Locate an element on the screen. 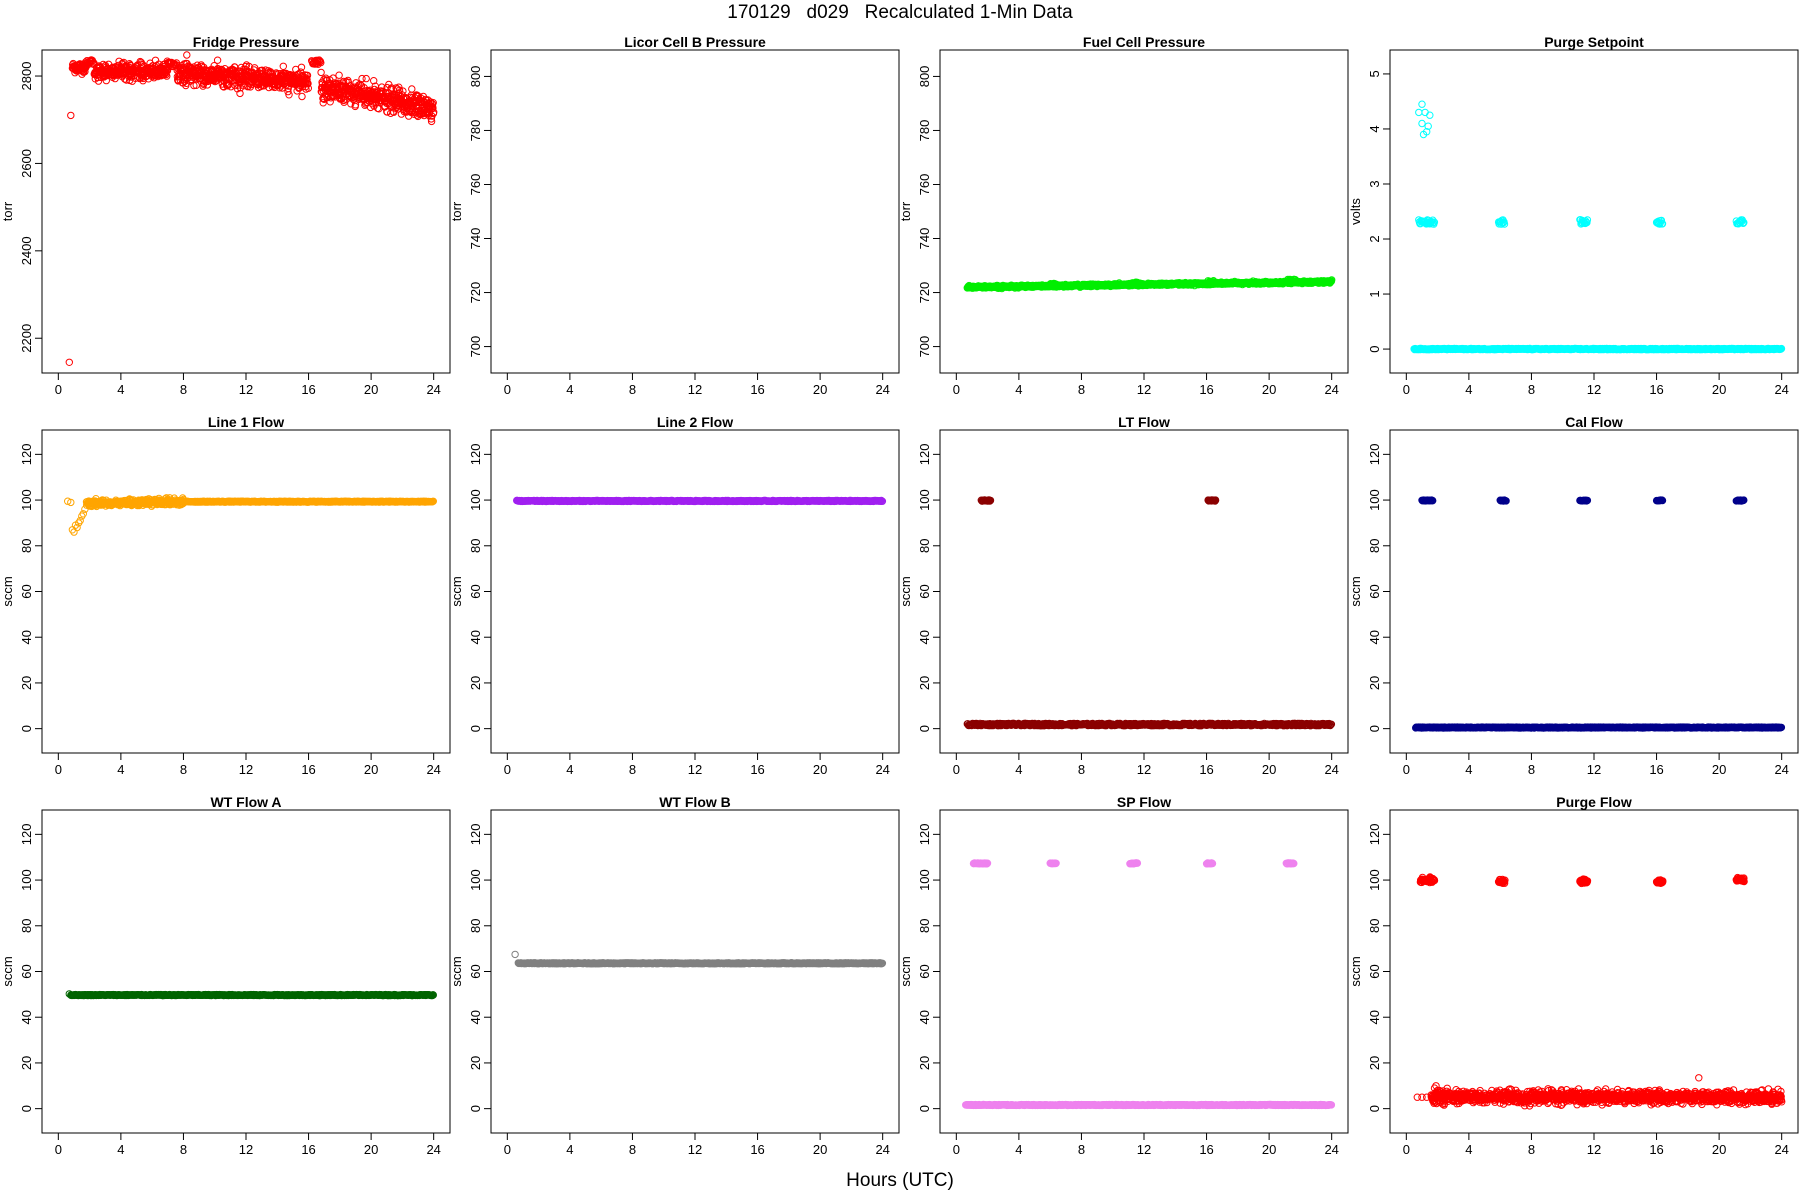  y-axis-label: volts is located at coordinates (1355, 211).